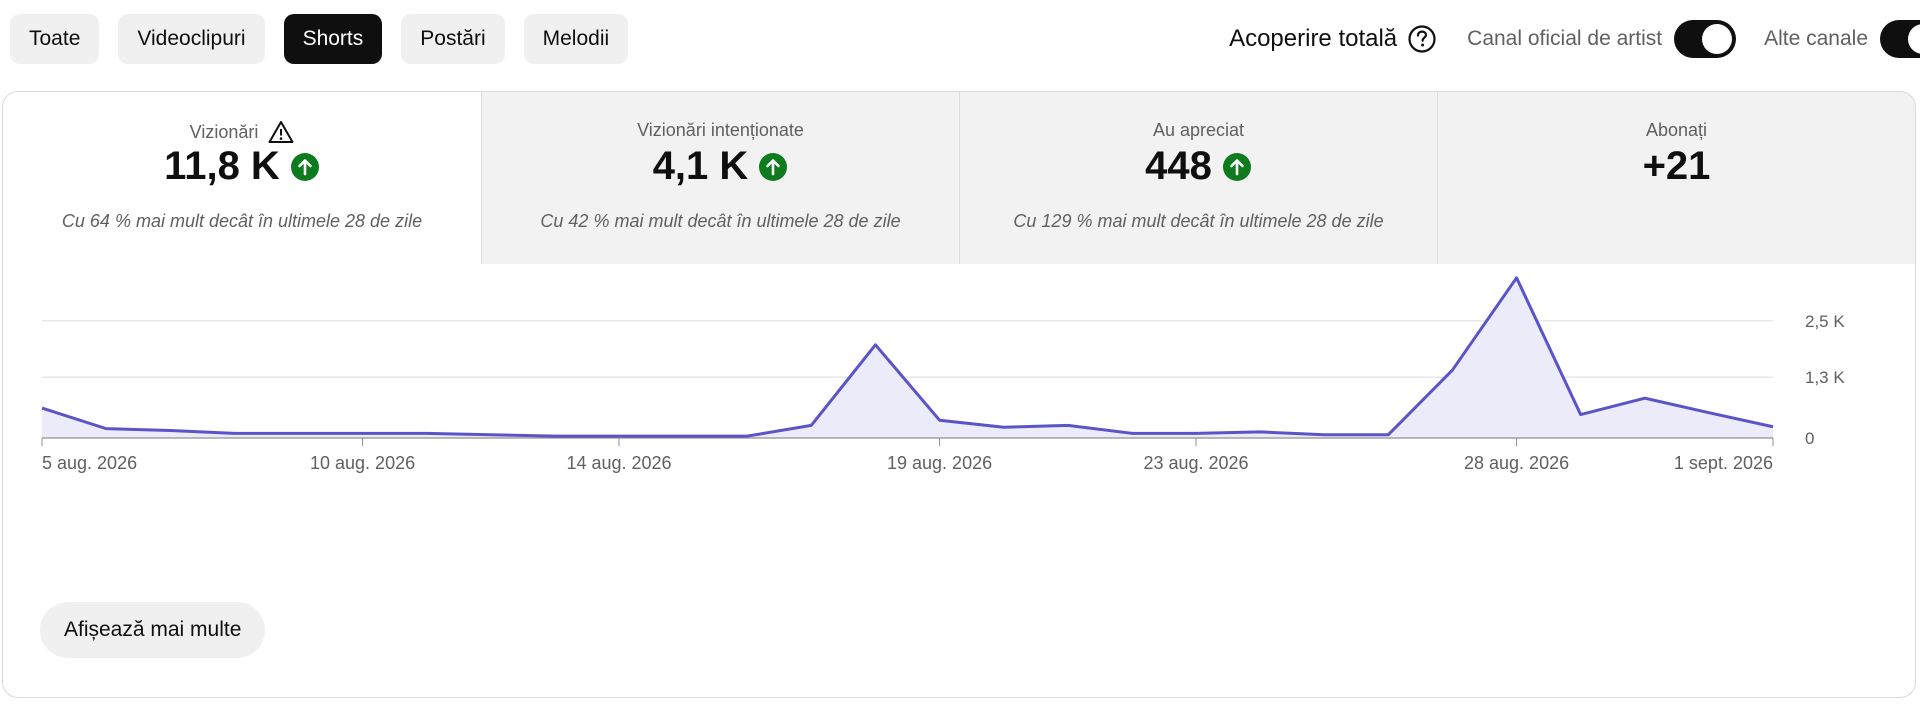 The width and height of the screenshot is (1920, 706). What do you see at coordinates (333, 39) in the screenshot?
I see `filter-chip-shorts: Shorts` at bounding box center [333, 39].